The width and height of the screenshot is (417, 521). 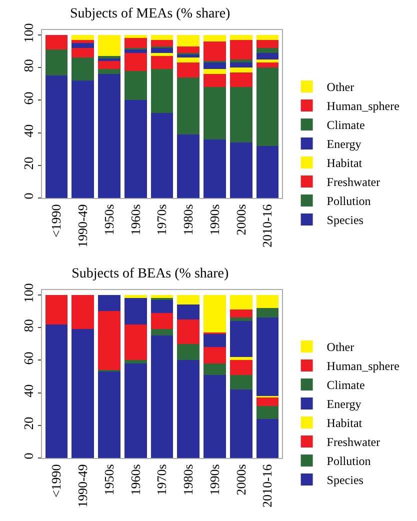 What do you see at coordinates (345, 125) in the screenshot?
I see `legend-label: Climate` at bounding box center [345, 125].